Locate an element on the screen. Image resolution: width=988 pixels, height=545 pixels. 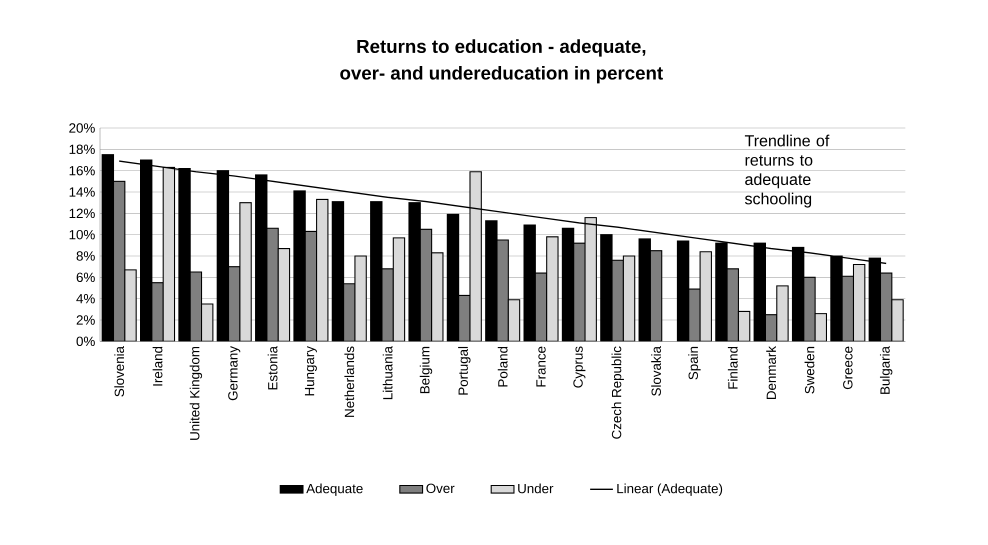
legend-label: Linear (Adequate) is located at coordinates (669, 489).